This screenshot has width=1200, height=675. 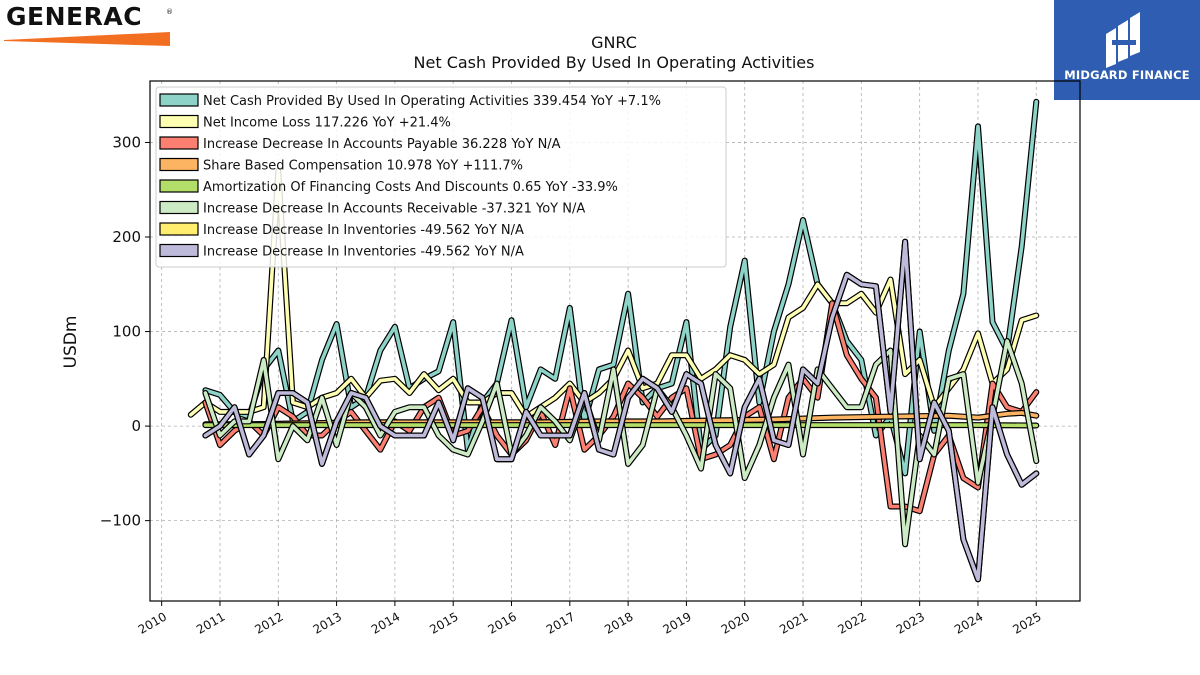 What do you see at coordinates (268, 622) in the screenshot?
I see `x-tick-label: 2012` at bounding box center [268, 622].